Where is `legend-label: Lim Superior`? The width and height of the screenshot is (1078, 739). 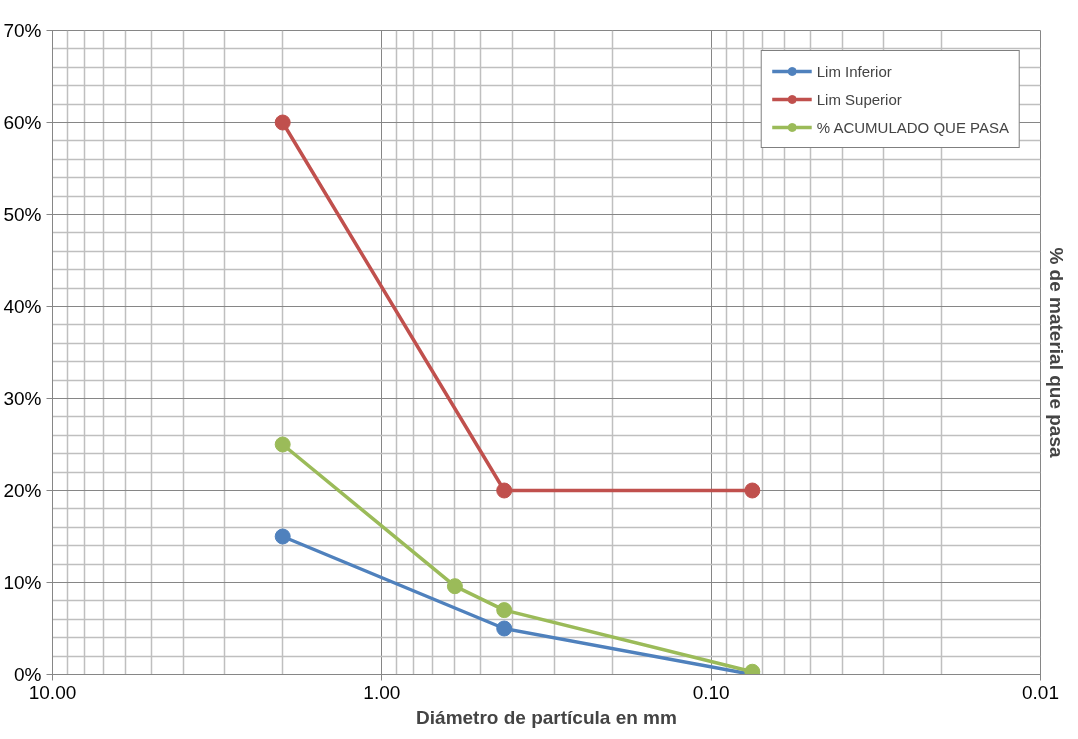 legend-label: Lim Superior is located at coordinates (859, 99).